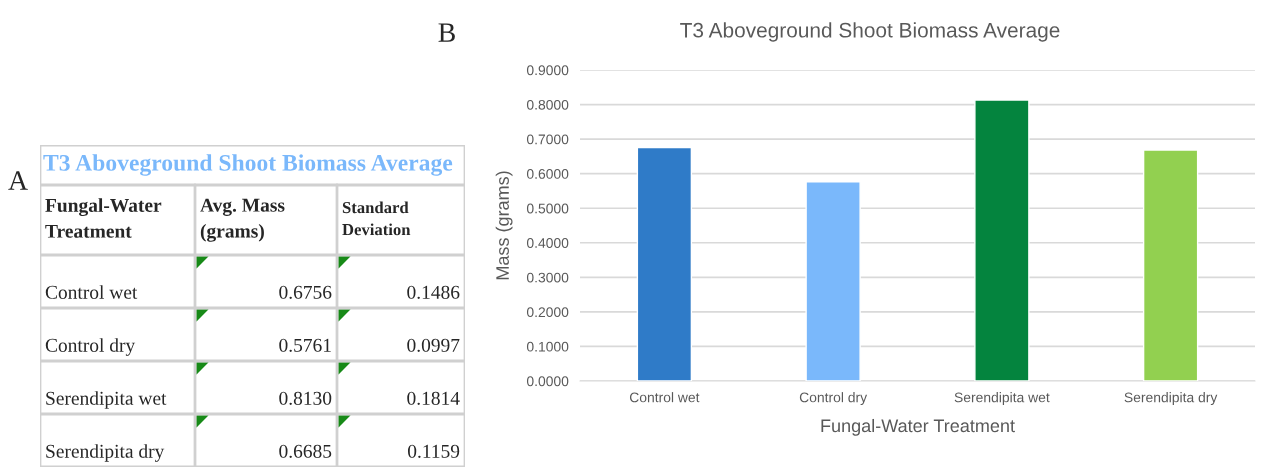 This screenshot has height=467, width=1275. What do you see at coordinates (547, 139) in the screenshot?
I see `y-tick-label: 0.7000` at bounding box center [547, 139].